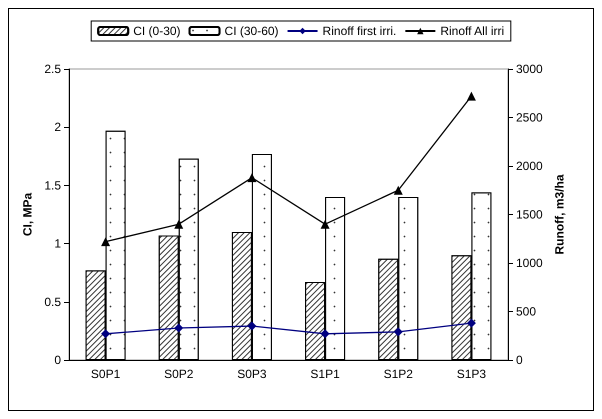  Describe the element at coordinates (471, 374) in the screenshot. I see `x-tick-label: S1P3` at that location.